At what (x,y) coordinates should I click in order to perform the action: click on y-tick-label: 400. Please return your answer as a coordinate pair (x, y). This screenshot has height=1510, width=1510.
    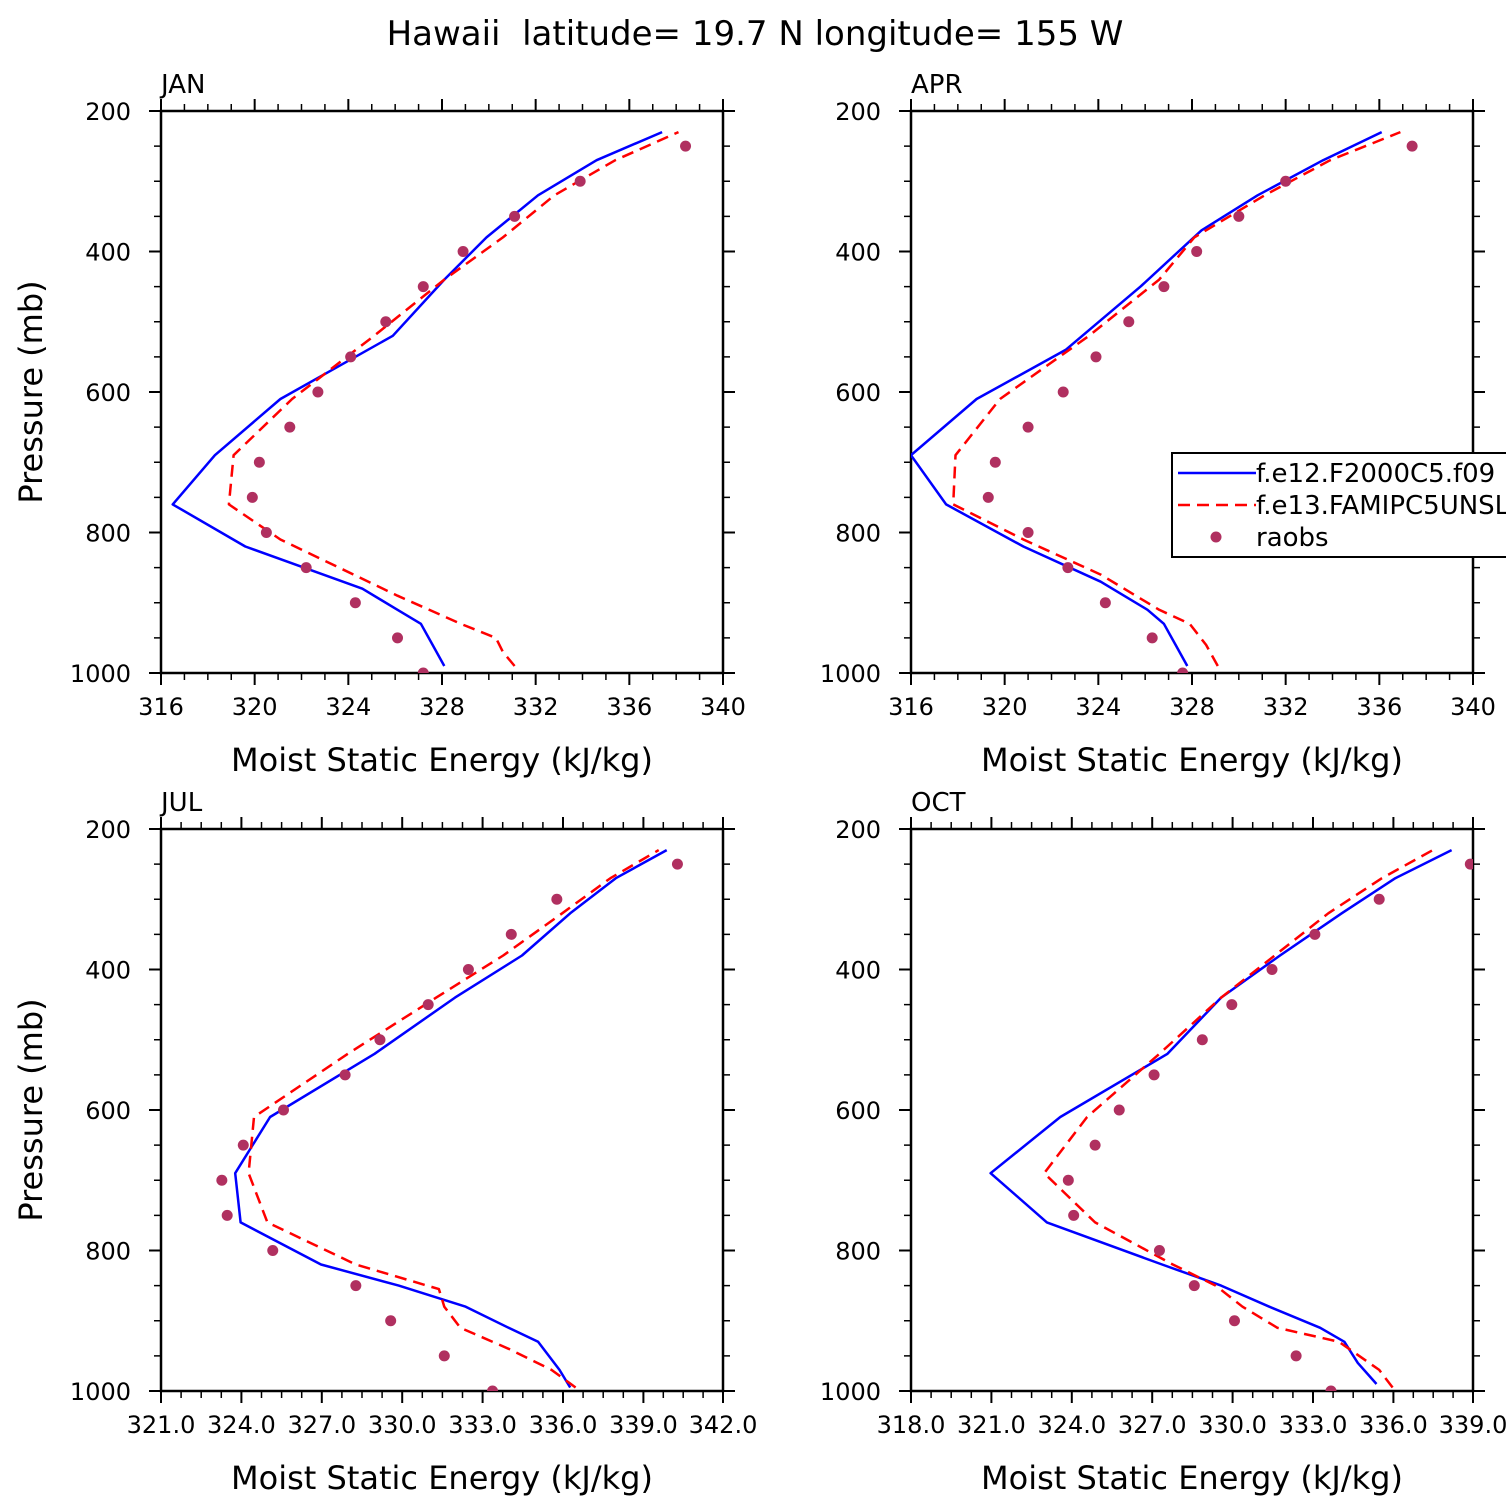
    Looking at the image, I should click on (858, 971).